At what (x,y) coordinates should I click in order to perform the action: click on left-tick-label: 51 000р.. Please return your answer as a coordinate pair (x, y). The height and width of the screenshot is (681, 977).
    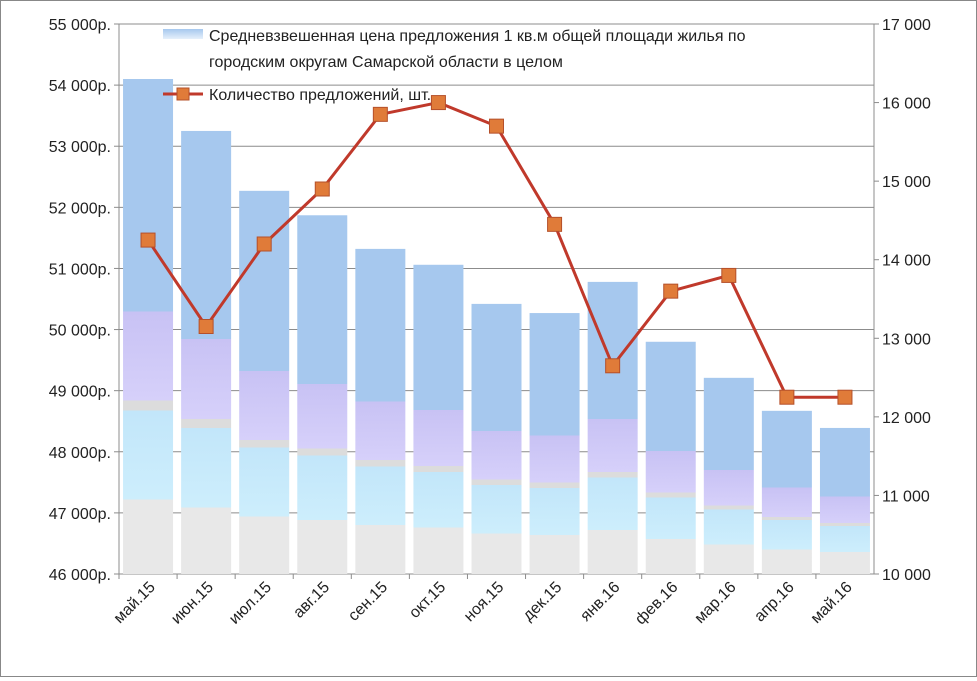
    Looking at the image, I should click on (80, 269).